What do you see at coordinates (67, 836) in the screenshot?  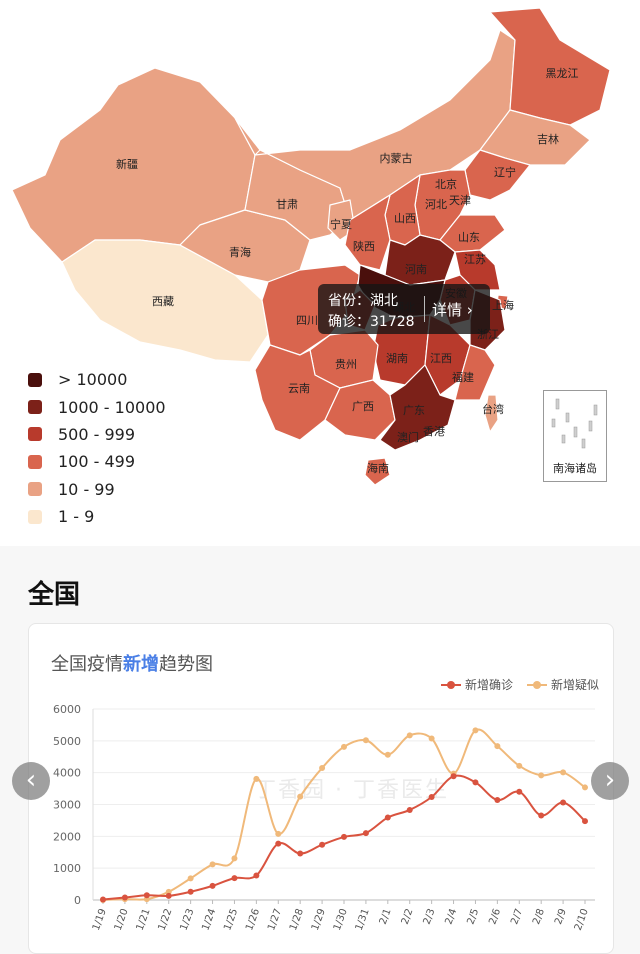 I see `y-tick-label: 2000` at bounding box center [67, 836].